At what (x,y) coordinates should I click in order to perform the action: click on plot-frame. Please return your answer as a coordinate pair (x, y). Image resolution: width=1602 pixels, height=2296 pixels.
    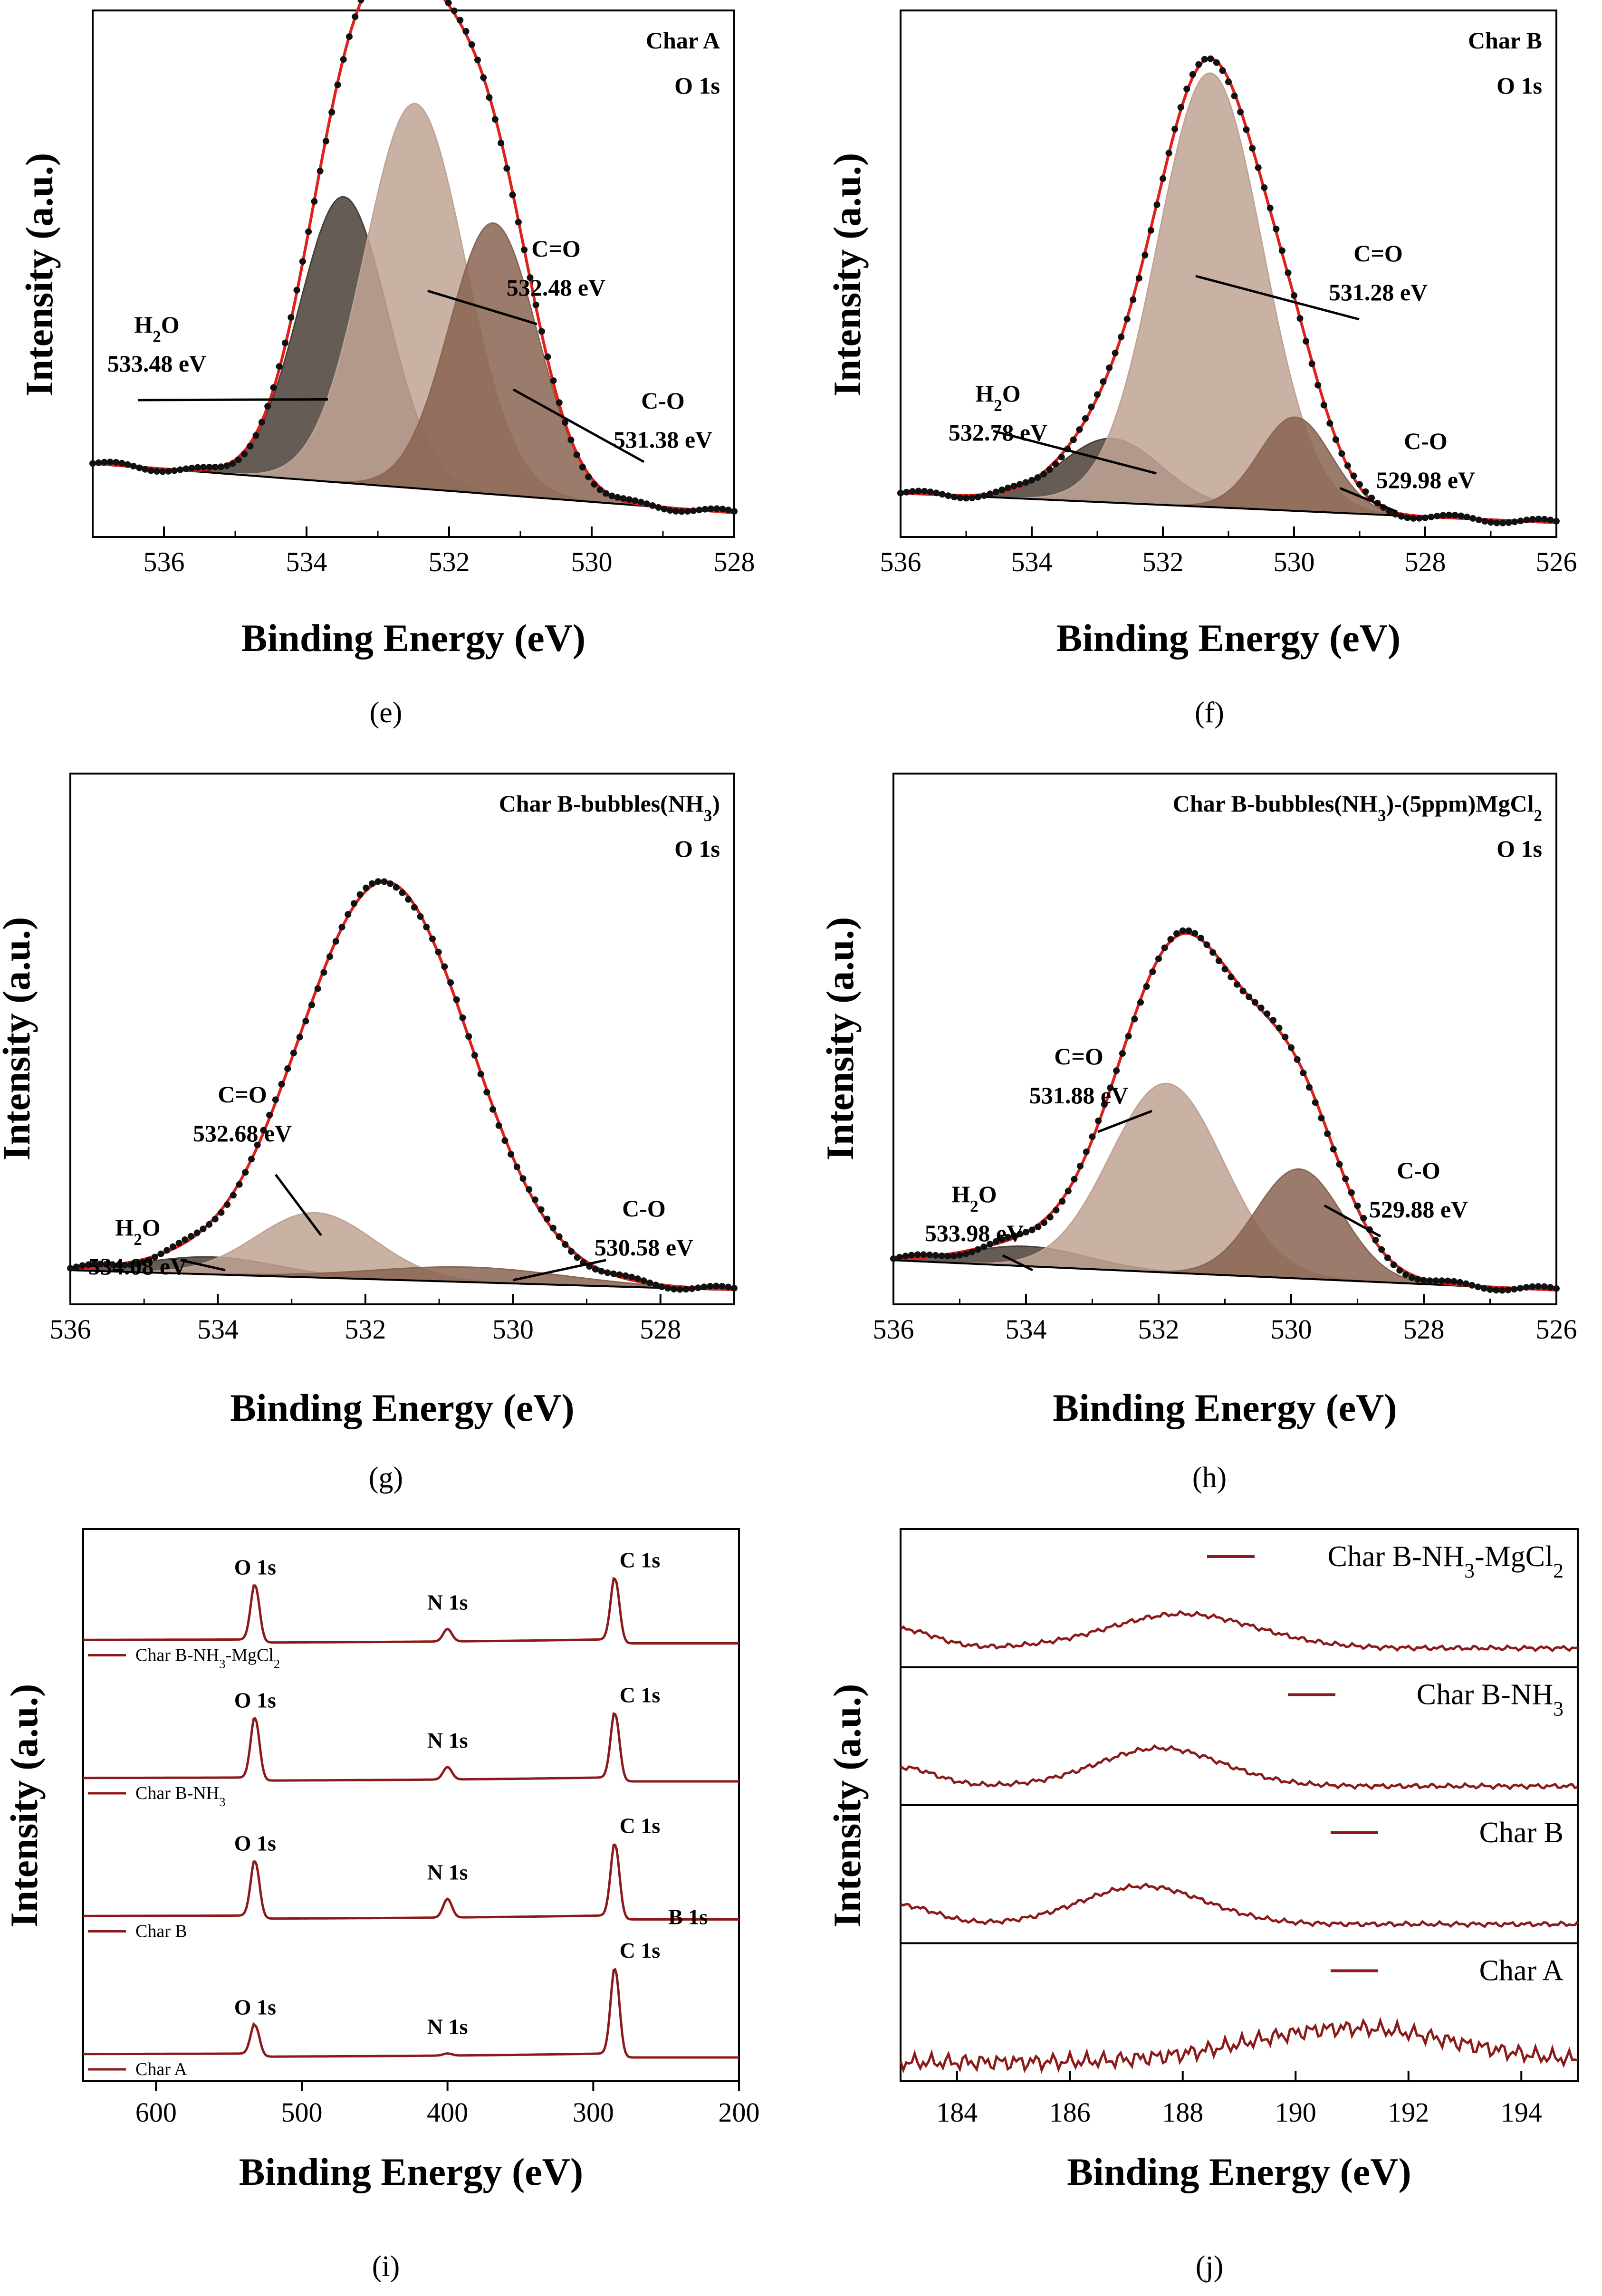
    Looking at the image, I should click on (411, 1805).